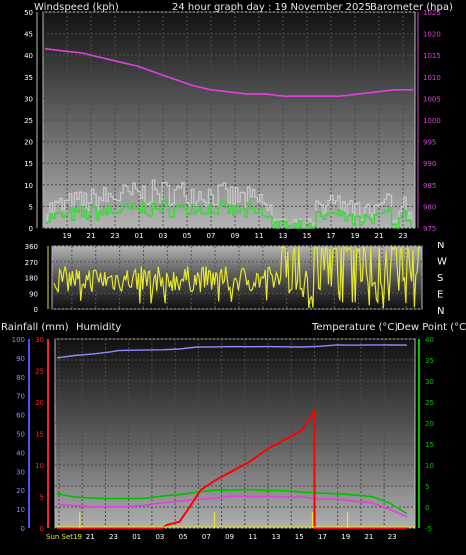  Describe the element at coordinates (432, 13) in the screenshot. I see `baro-y-tick-label: 1025` at that location.